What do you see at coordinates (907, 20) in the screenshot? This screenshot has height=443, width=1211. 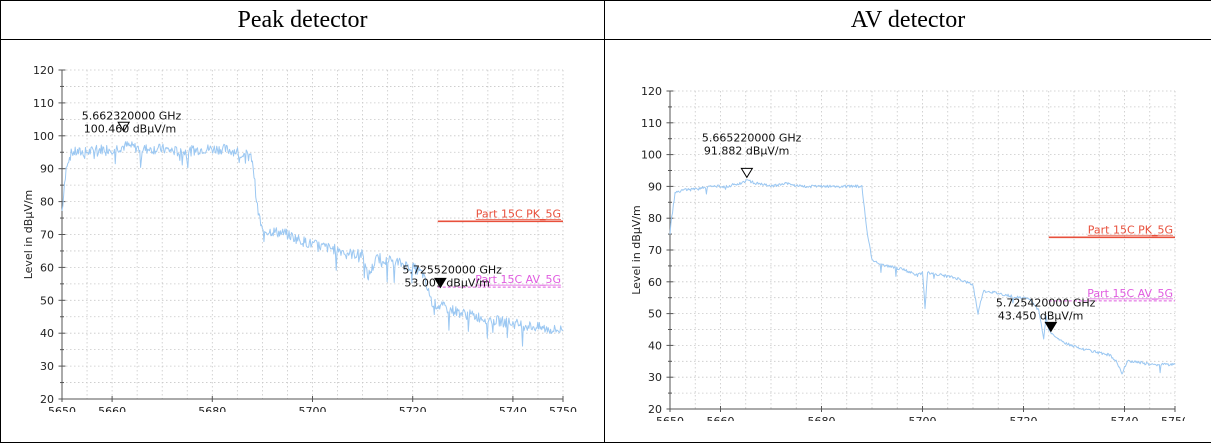 I see `header-av-detector: AV detector` at bounding box center [907, 20].